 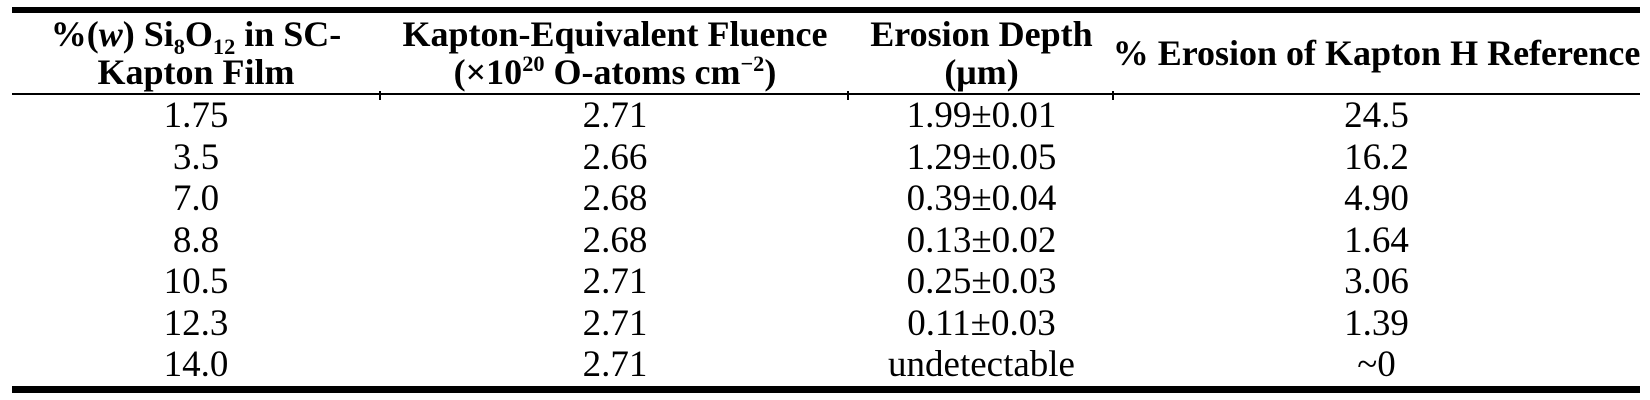 I want to click on header-text: Kapton-Equivalent Fluence, so click(x=615, y=34).